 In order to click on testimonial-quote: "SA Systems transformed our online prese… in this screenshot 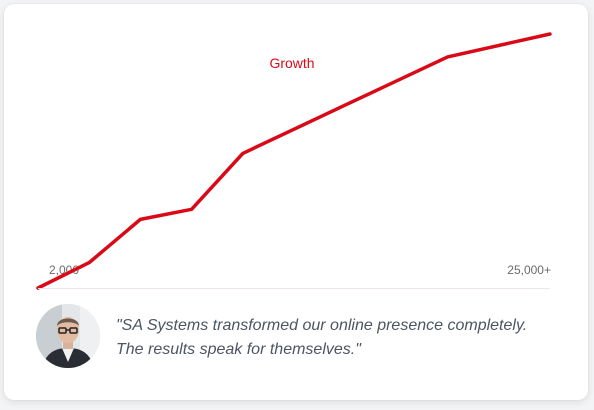, I will do `click(322, 337)`.